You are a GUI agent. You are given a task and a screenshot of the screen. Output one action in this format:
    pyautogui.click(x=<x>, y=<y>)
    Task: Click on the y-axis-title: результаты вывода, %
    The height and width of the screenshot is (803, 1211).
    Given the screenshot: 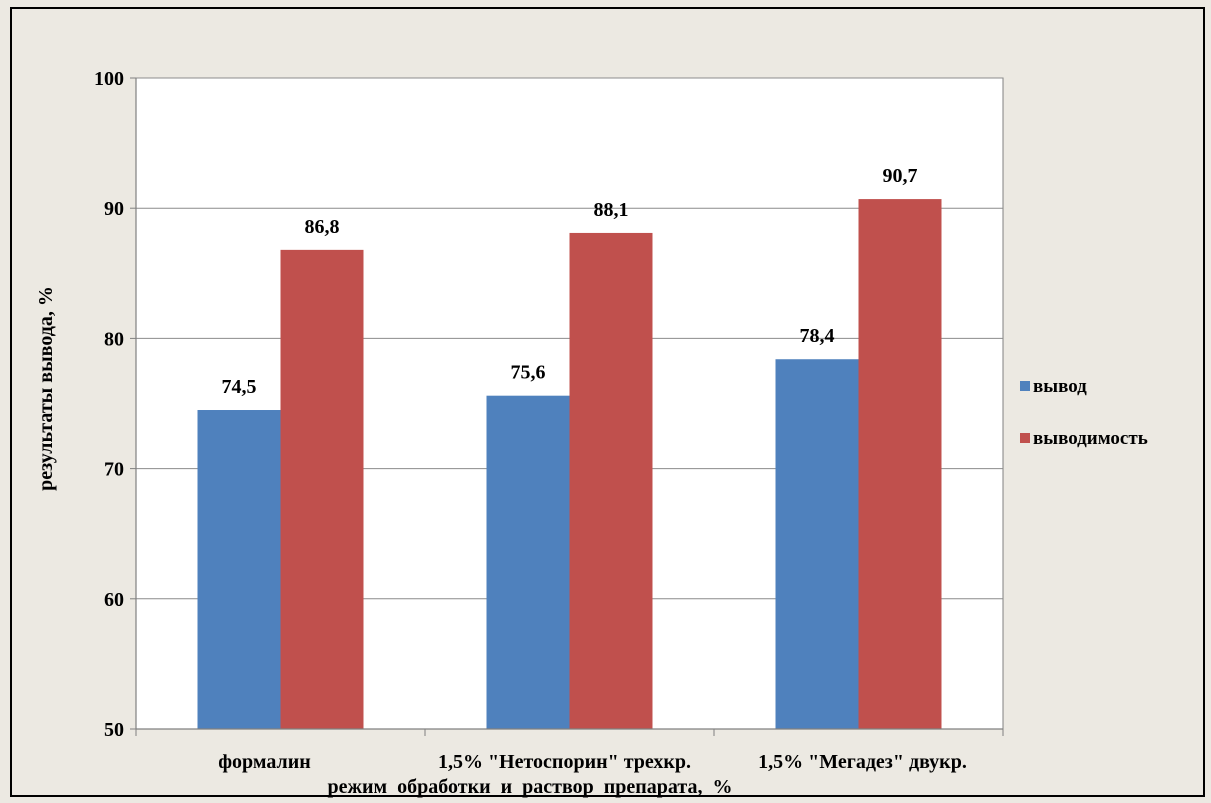 What is the action you would take?
    pyautogui.click(x=46, y=388)
    